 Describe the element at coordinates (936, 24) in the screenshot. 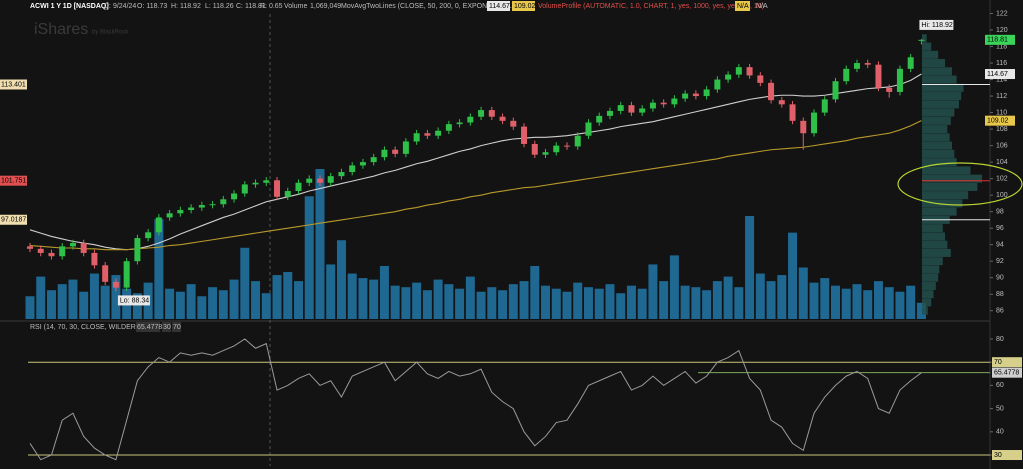

I see `hi-label-box` at that location.